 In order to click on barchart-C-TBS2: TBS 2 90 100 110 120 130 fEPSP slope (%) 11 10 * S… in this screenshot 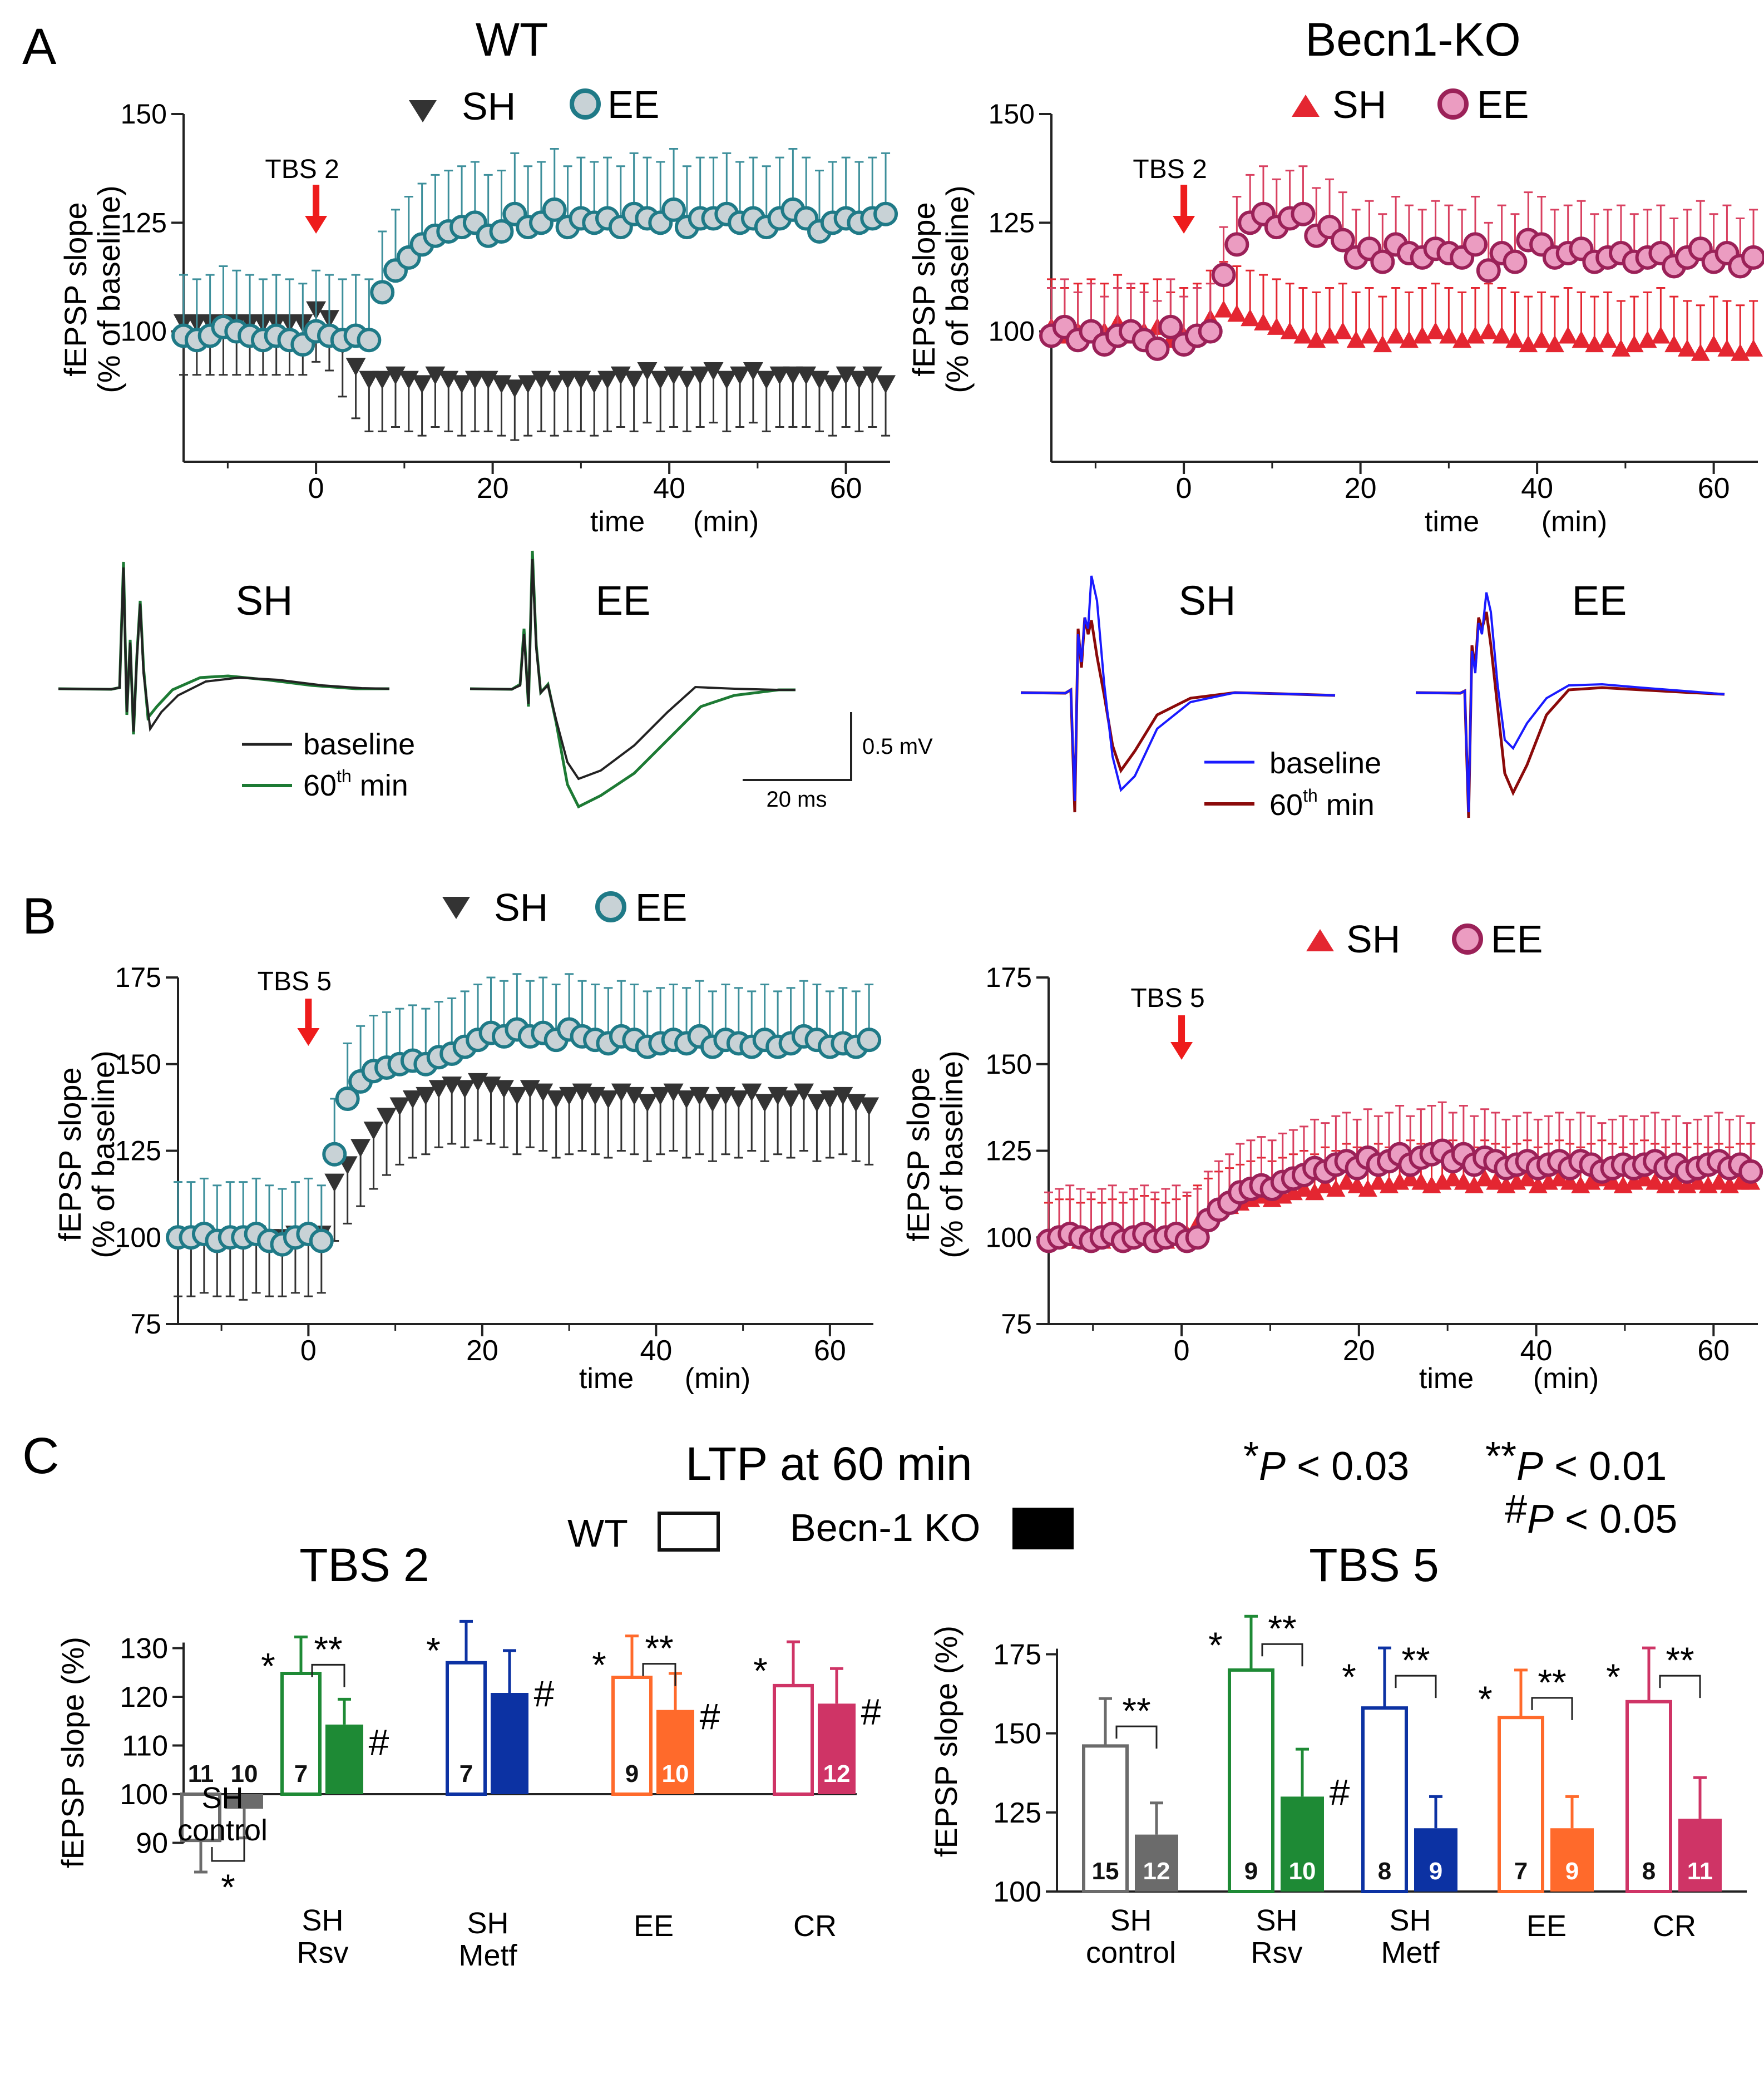, I will do `click(468, 1755)`.